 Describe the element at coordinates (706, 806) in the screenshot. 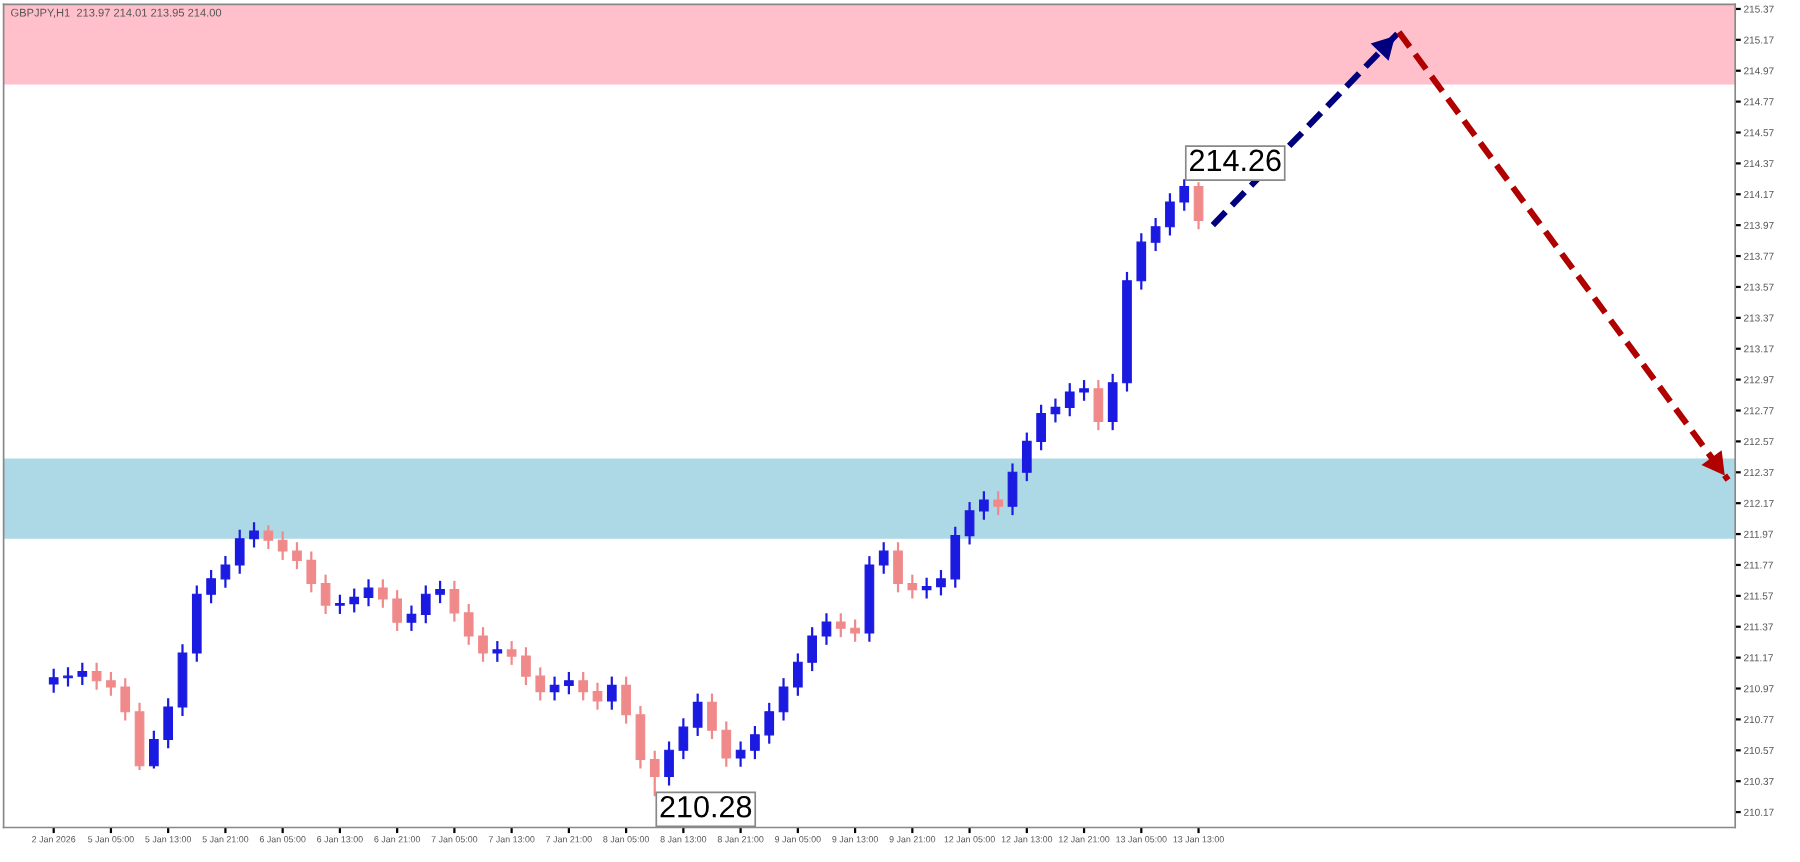

I see `annotation: 210.28` at that location.